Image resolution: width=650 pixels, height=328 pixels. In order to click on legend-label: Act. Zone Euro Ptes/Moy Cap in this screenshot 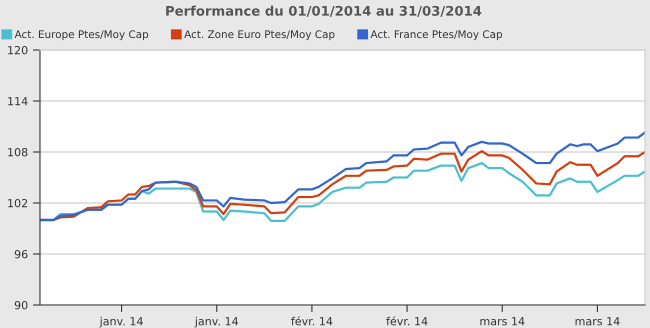, I will do `click(259, 35)`.